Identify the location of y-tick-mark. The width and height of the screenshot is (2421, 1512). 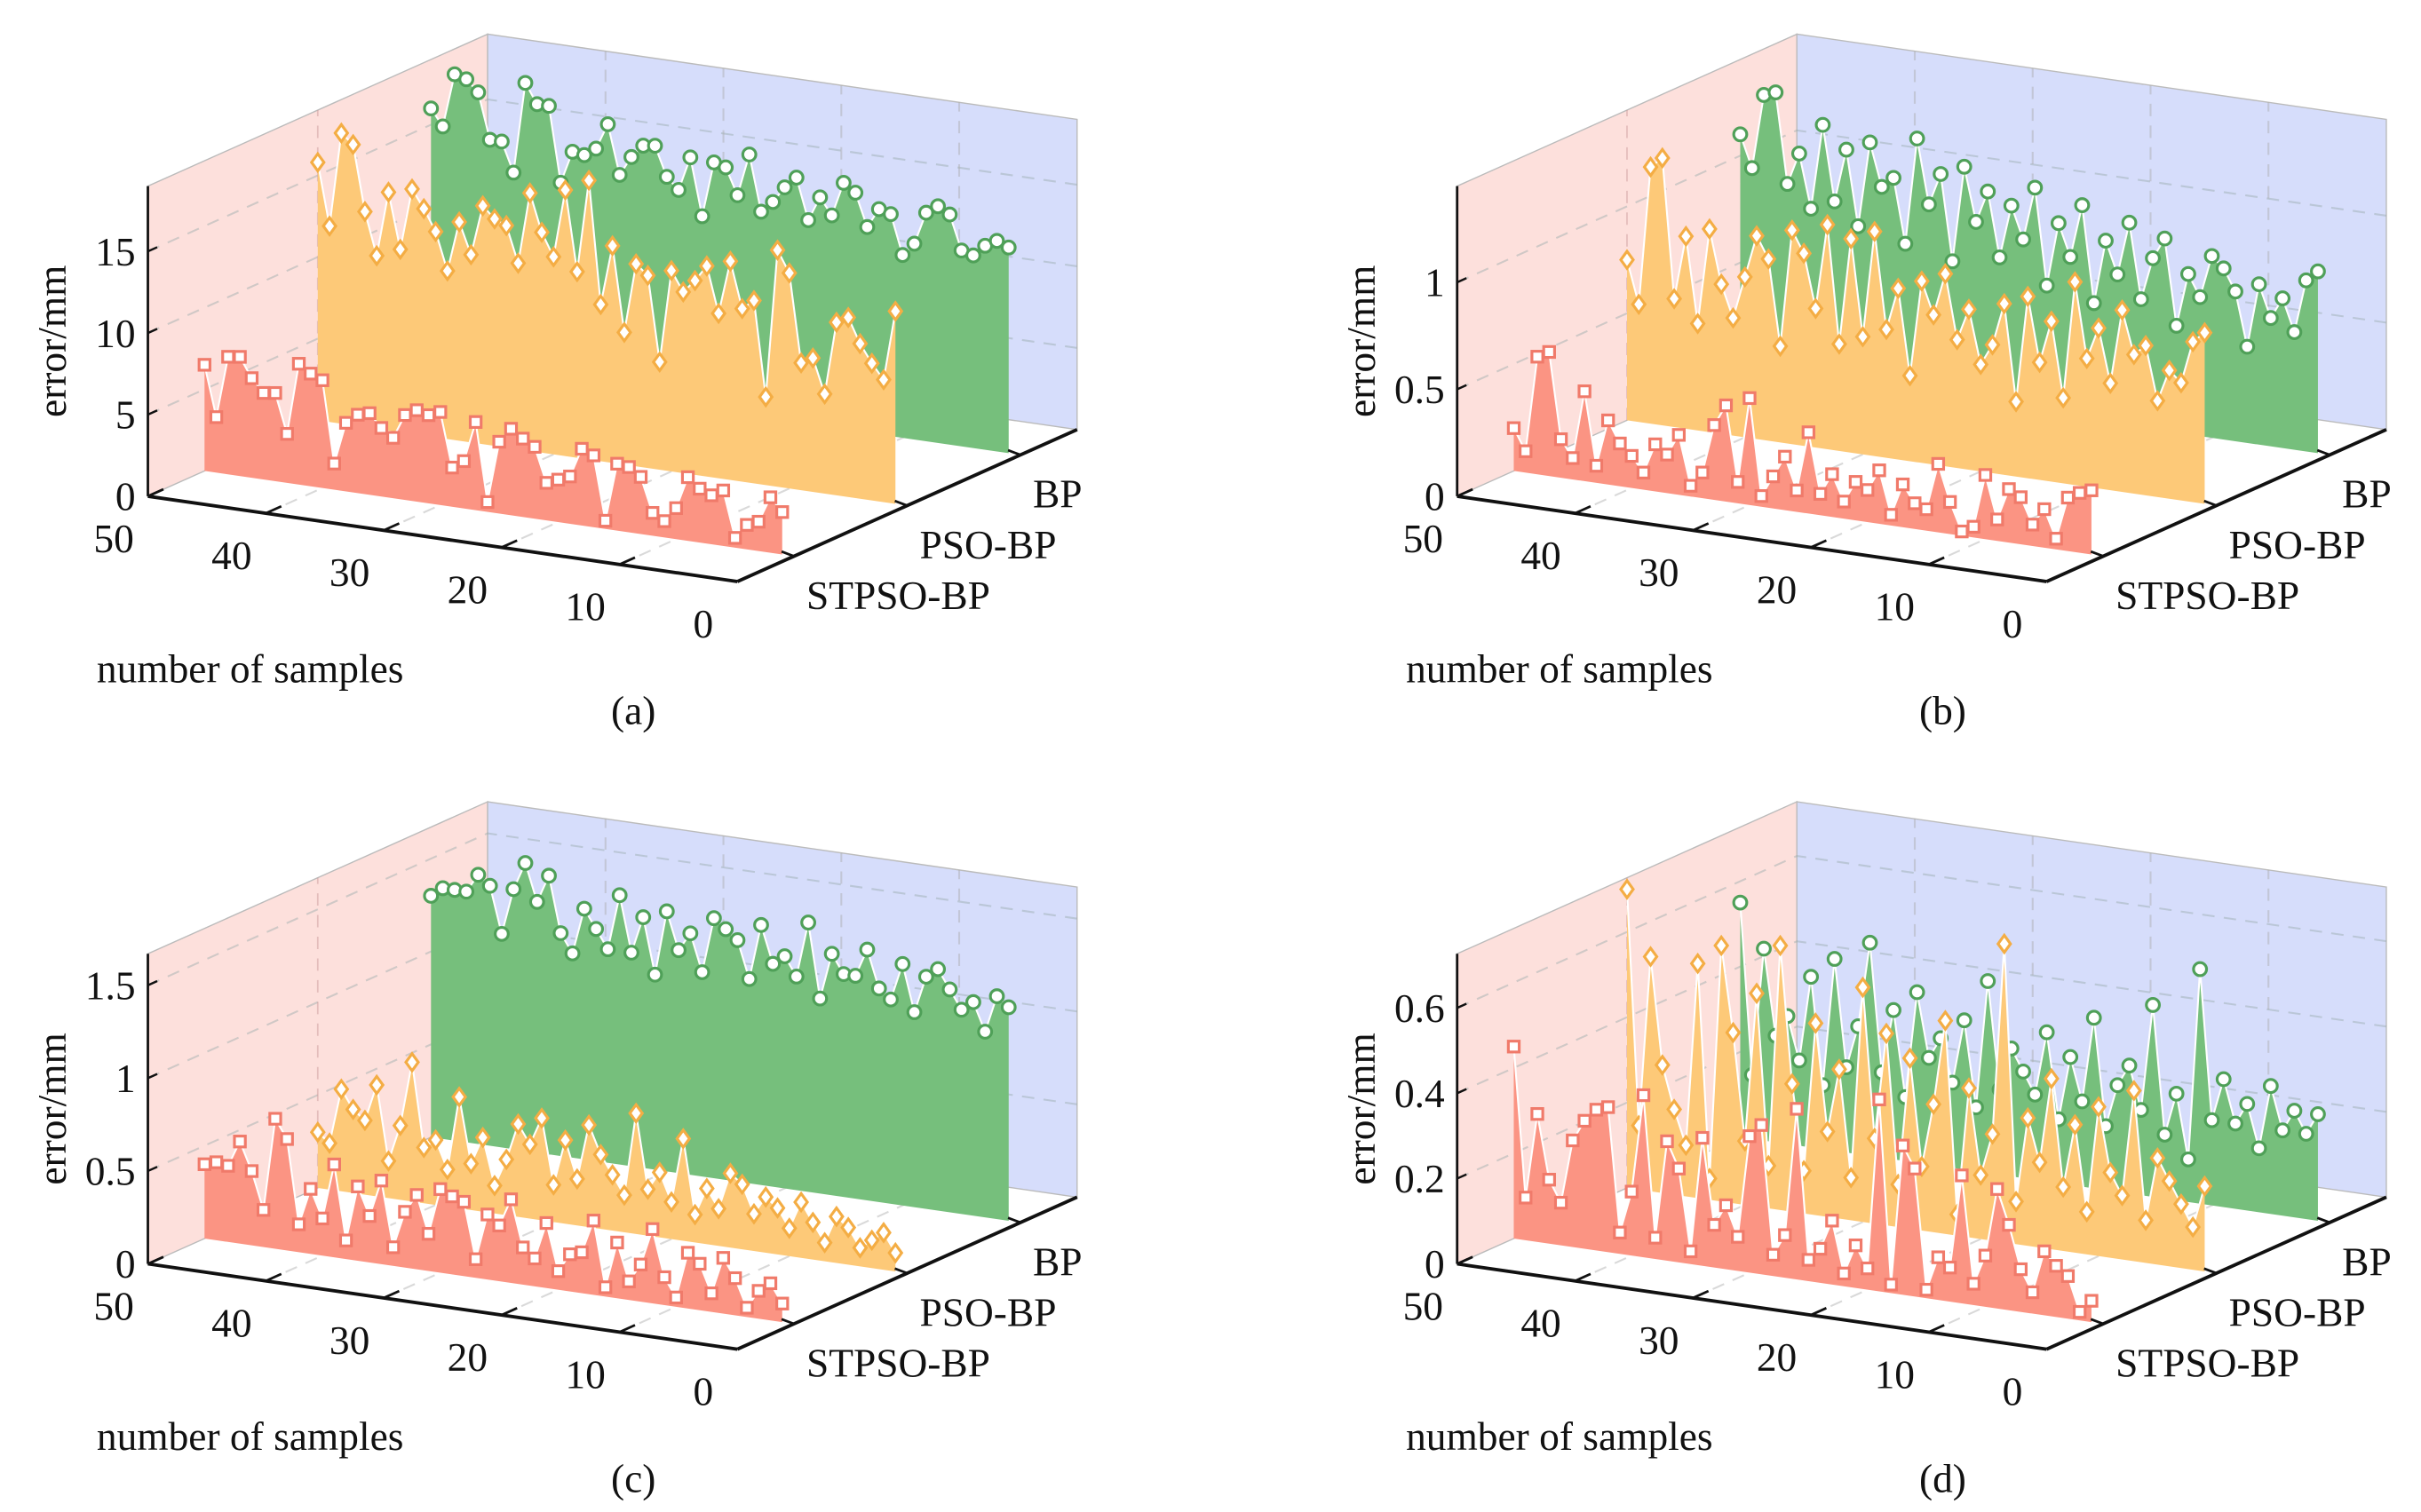
(2323, 452).